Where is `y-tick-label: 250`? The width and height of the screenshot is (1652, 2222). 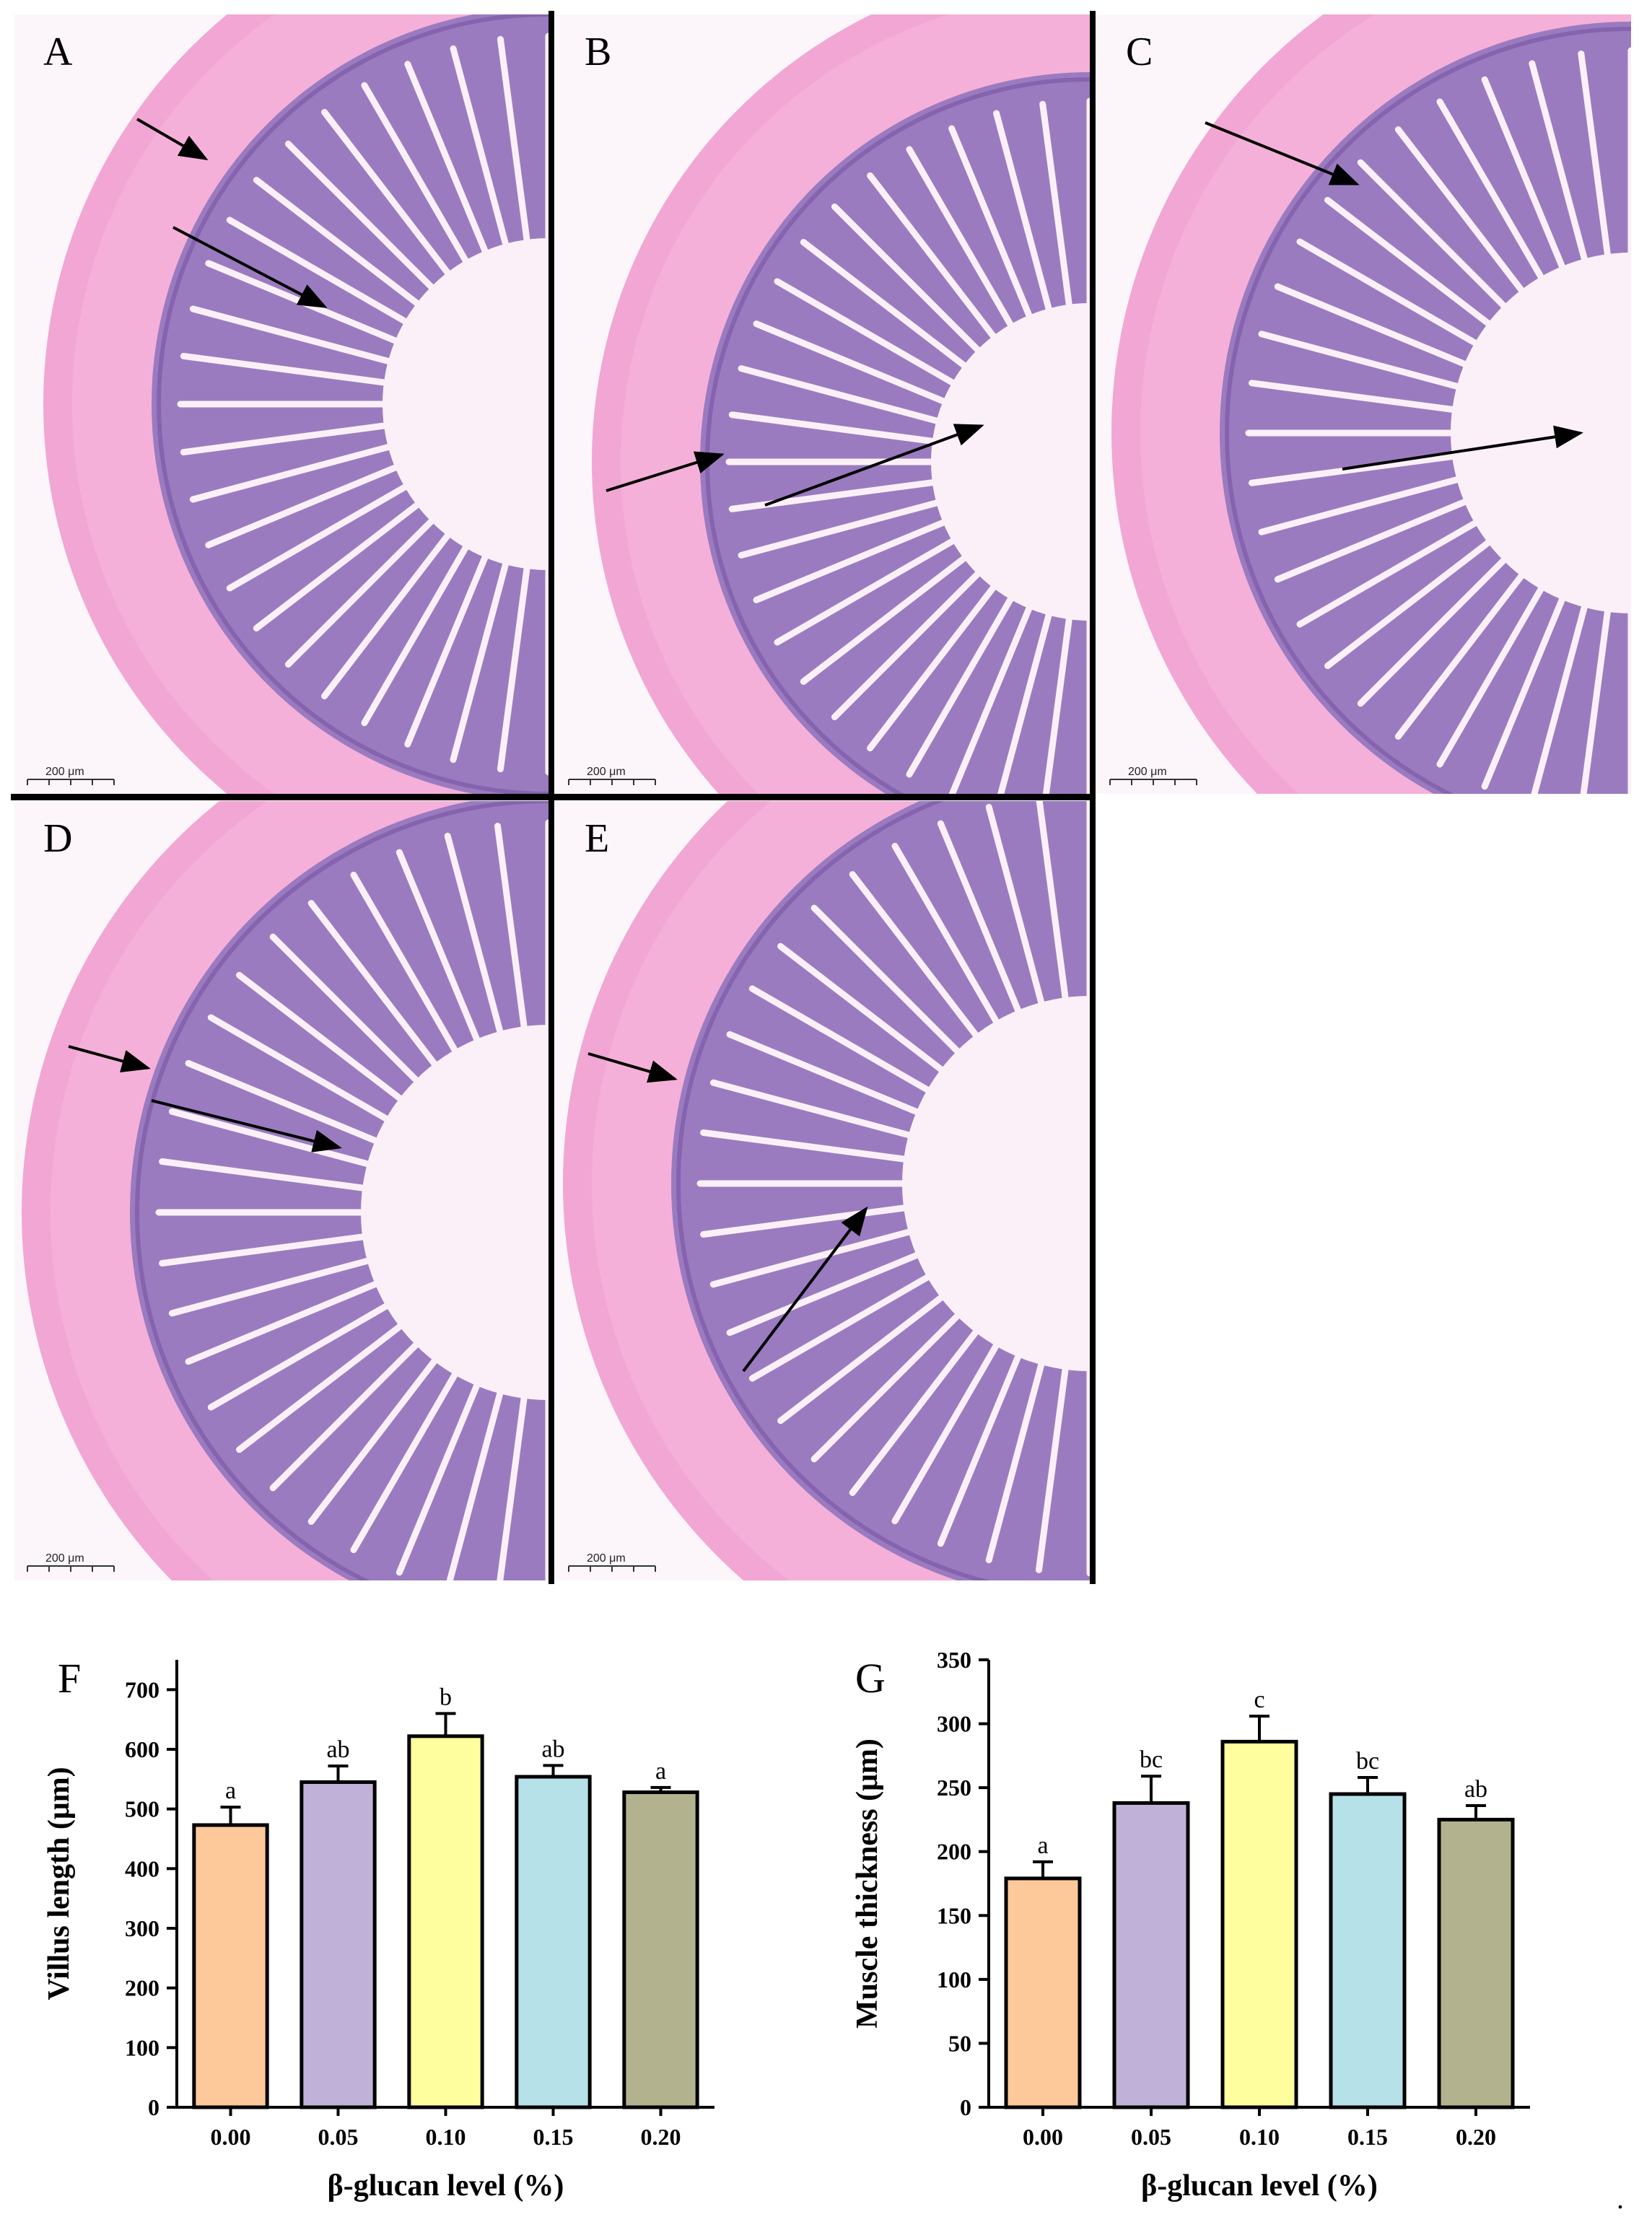
y-tick-label: 250 is located at coordinates (954, 1788).